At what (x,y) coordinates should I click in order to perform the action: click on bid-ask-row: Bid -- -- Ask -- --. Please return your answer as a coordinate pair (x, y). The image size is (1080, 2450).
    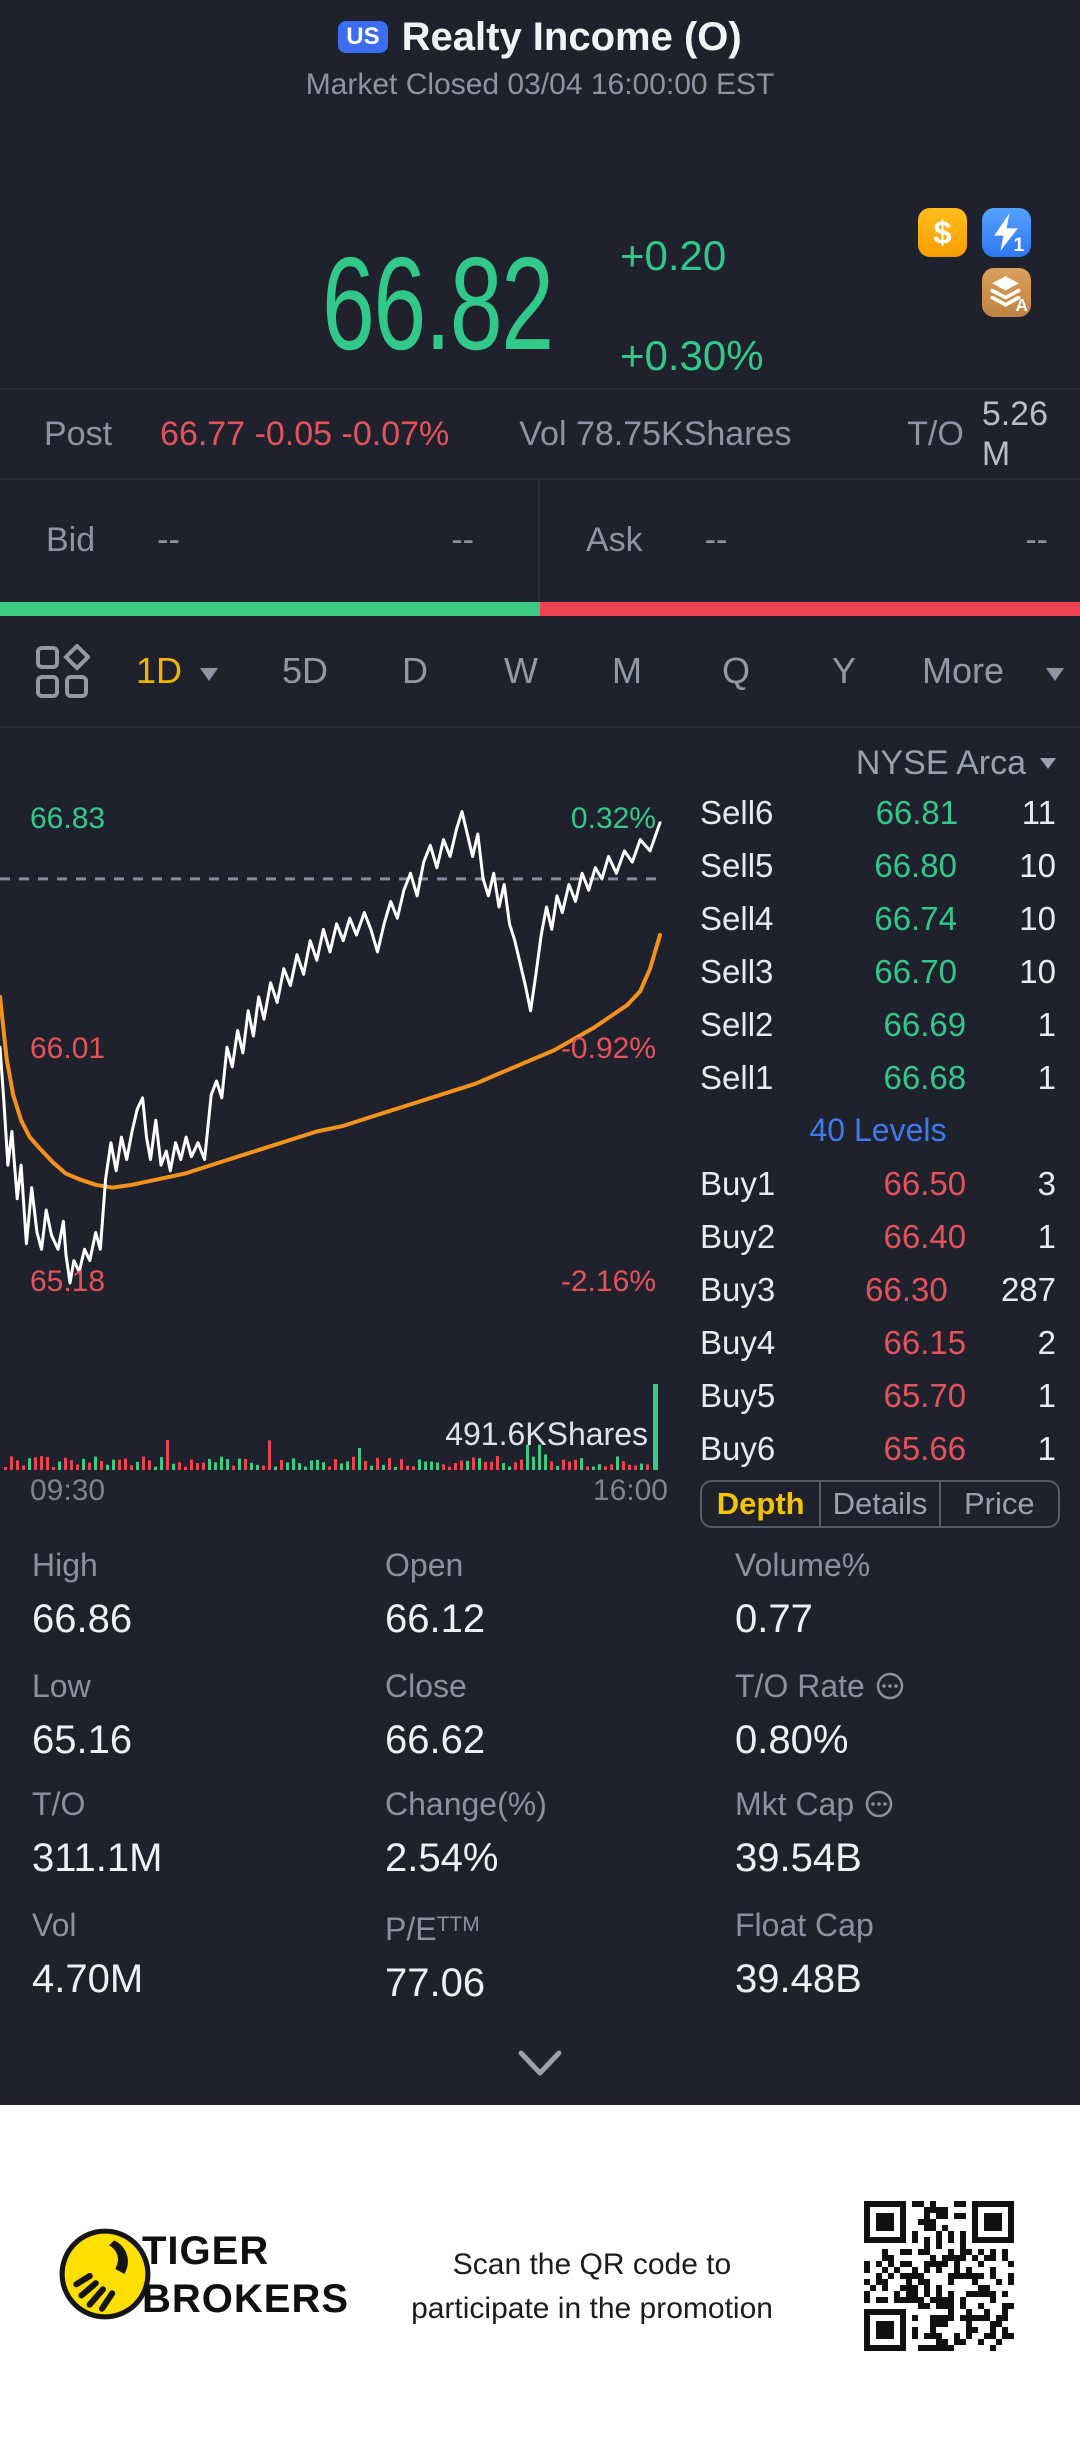
    Looking at the image, I should click on (540, 540).